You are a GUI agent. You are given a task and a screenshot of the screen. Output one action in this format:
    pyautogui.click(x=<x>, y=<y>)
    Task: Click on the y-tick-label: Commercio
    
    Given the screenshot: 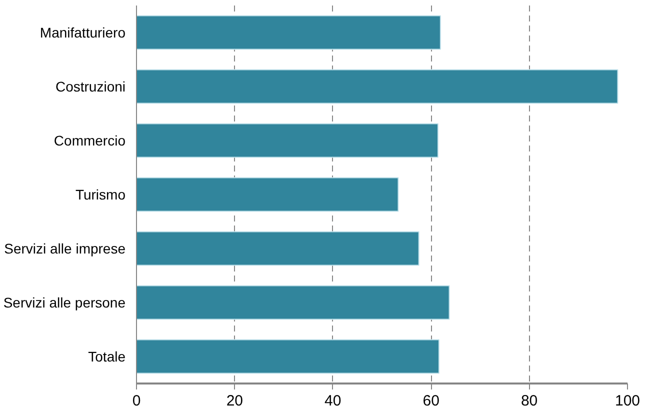 What is the action you would take?
    pyautogui.click(x=90, y=140)
    